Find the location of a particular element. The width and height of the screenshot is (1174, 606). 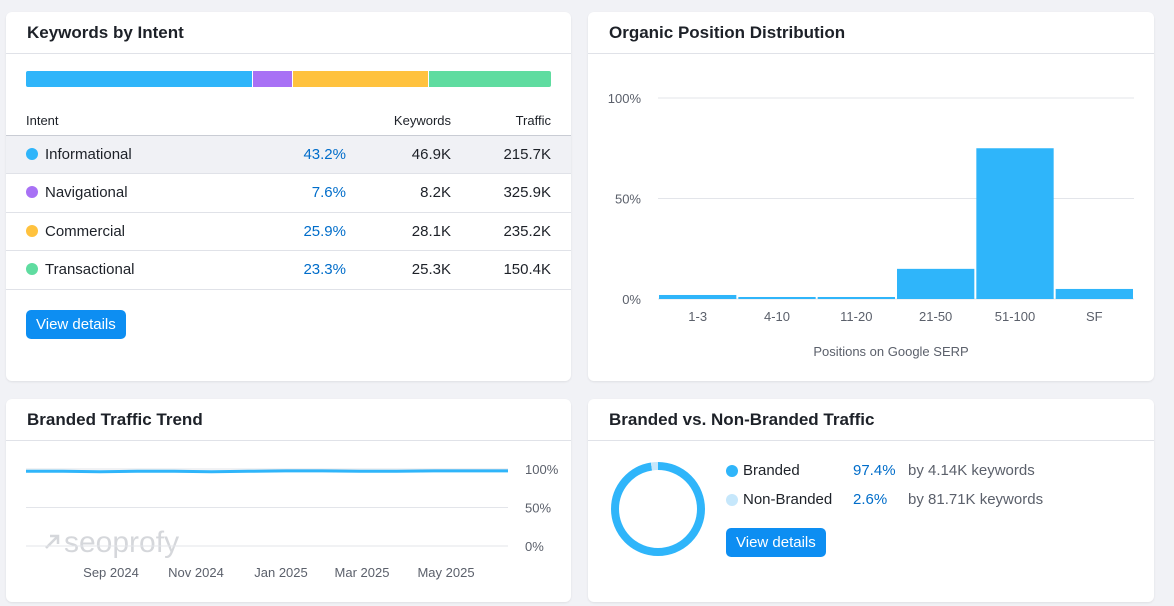

donut-slice-non-branded is located at coordinates (658, 509).